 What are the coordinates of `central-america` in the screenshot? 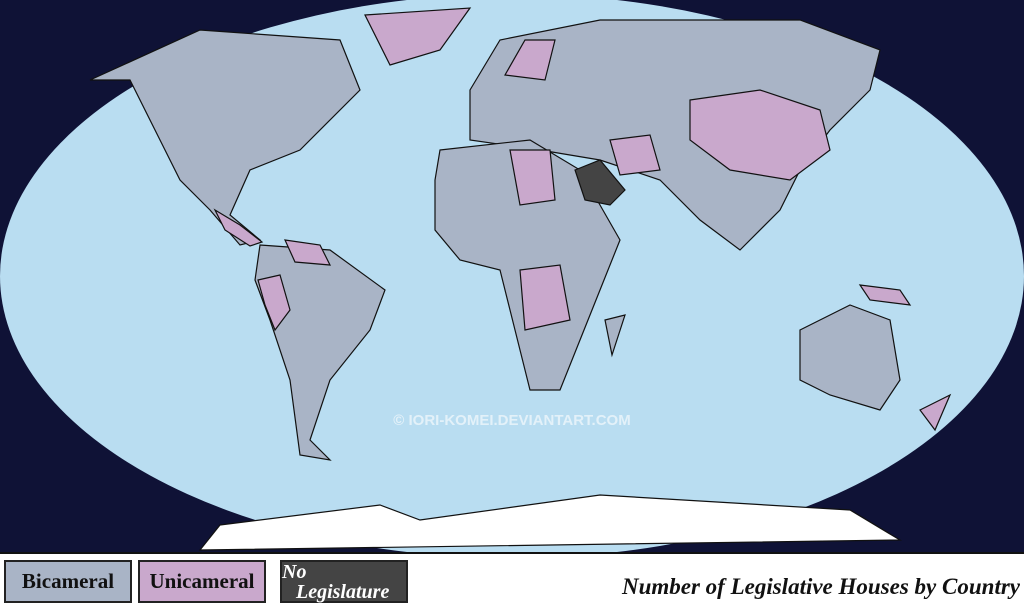 It's located at (238, 227).